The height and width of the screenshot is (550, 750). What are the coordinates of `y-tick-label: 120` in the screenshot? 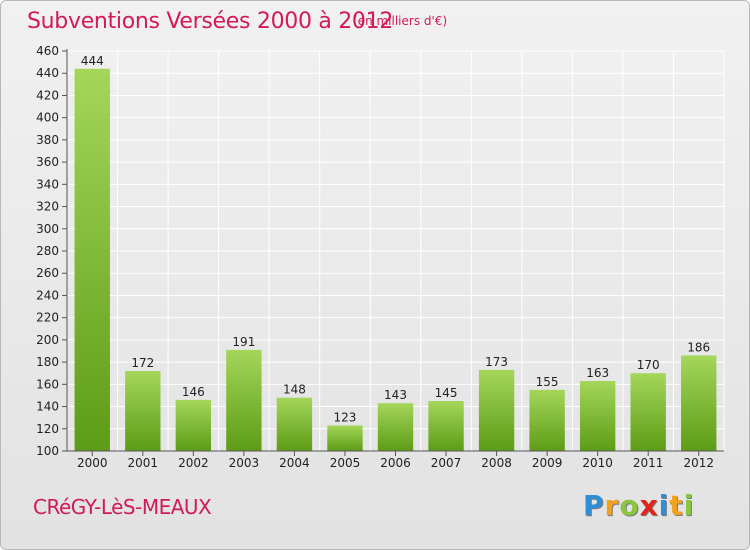 It's located at (47, 429).